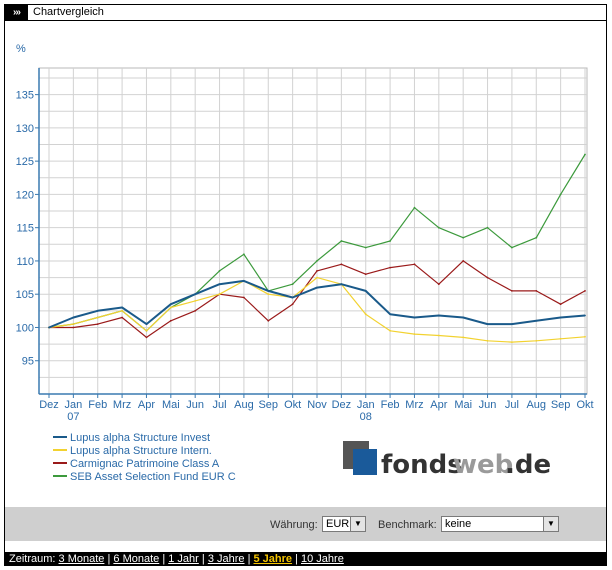 The width and height of the screenshot is (612, 570). What do you see at coordinates (21, 49) in the screenshot?
I see `y-axis-unit: %` at bounding box center [21, 49].